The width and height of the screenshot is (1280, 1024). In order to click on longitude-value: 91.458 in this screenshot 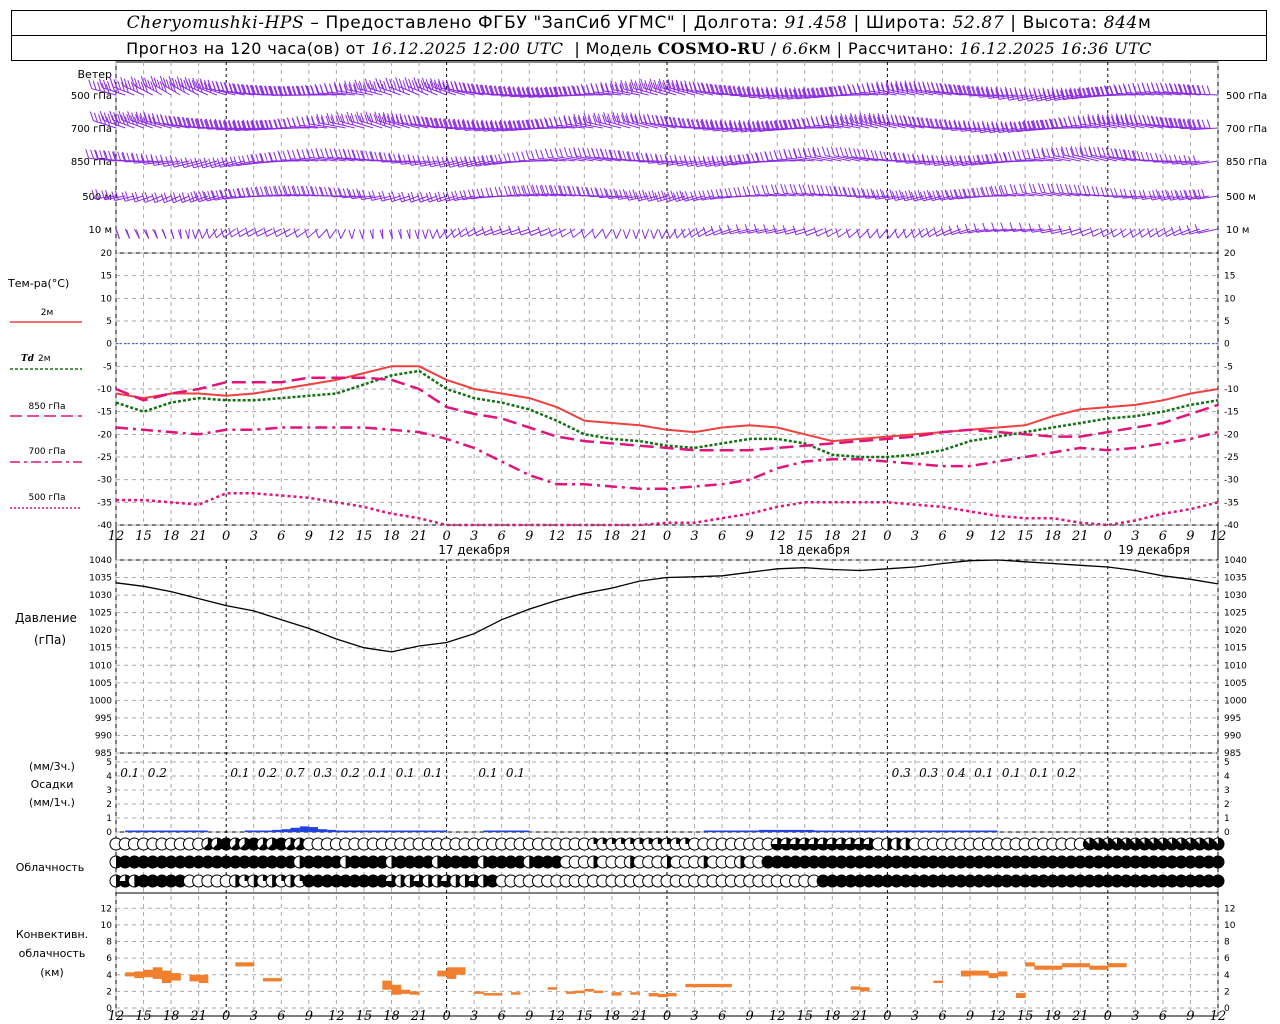, I will do `click(816, 23)`.